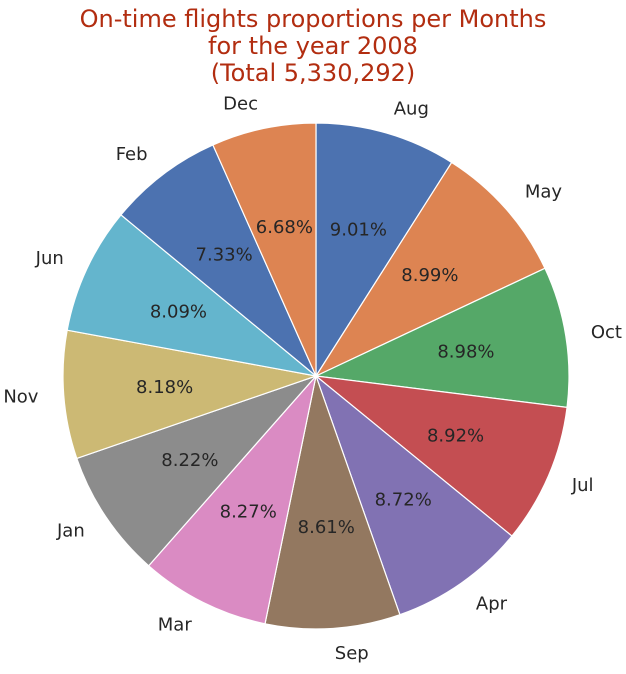 The image size is (626, 674). What do you see at coordinates (606, 332) in the screenshot?
I see `category-label-oct: Oct` at bounding box center [606, 332].